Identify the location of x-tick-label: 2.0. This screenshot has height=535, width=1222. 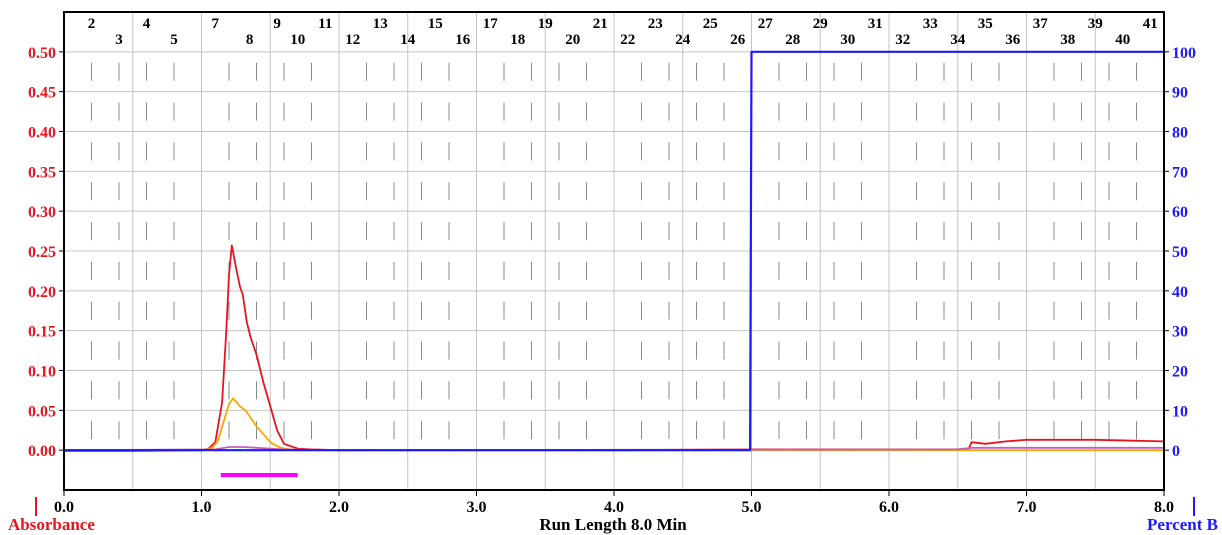
(339, 507).